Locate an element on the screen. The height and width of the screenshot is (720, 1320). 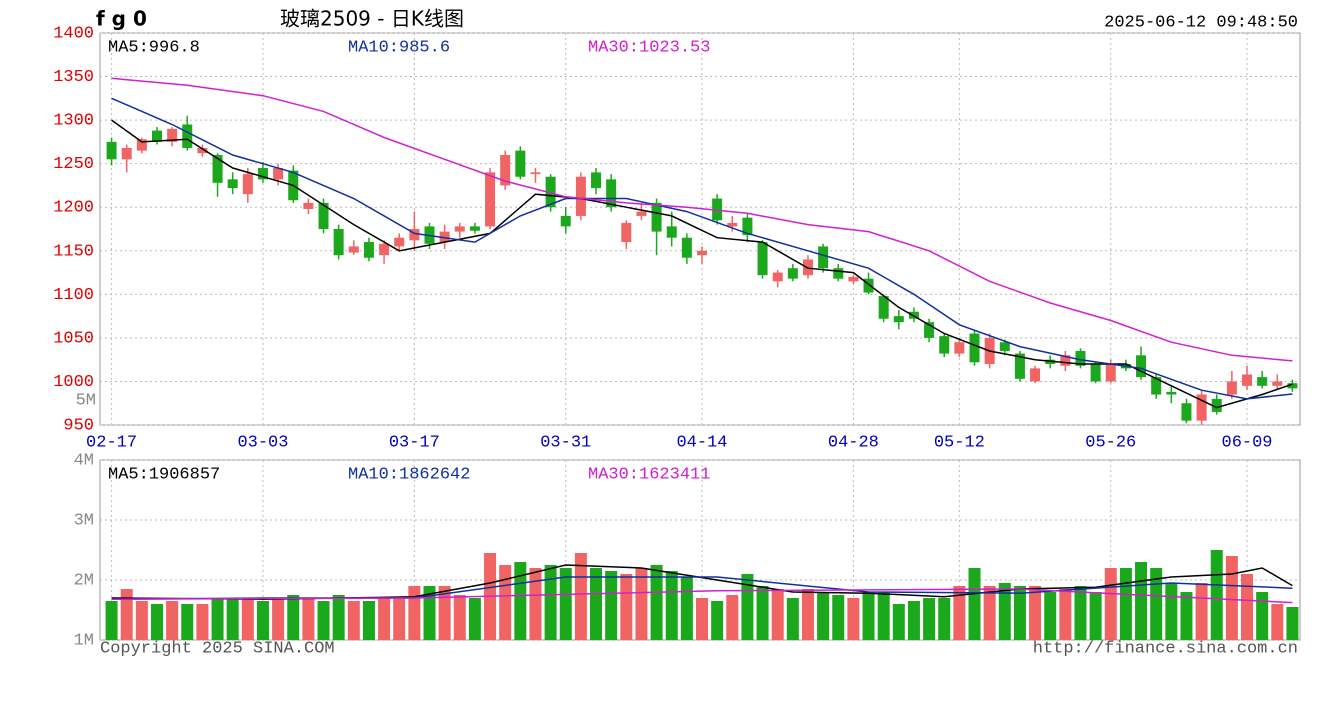
x-tick-label: 04-28 is located at coordinates (853, 442).